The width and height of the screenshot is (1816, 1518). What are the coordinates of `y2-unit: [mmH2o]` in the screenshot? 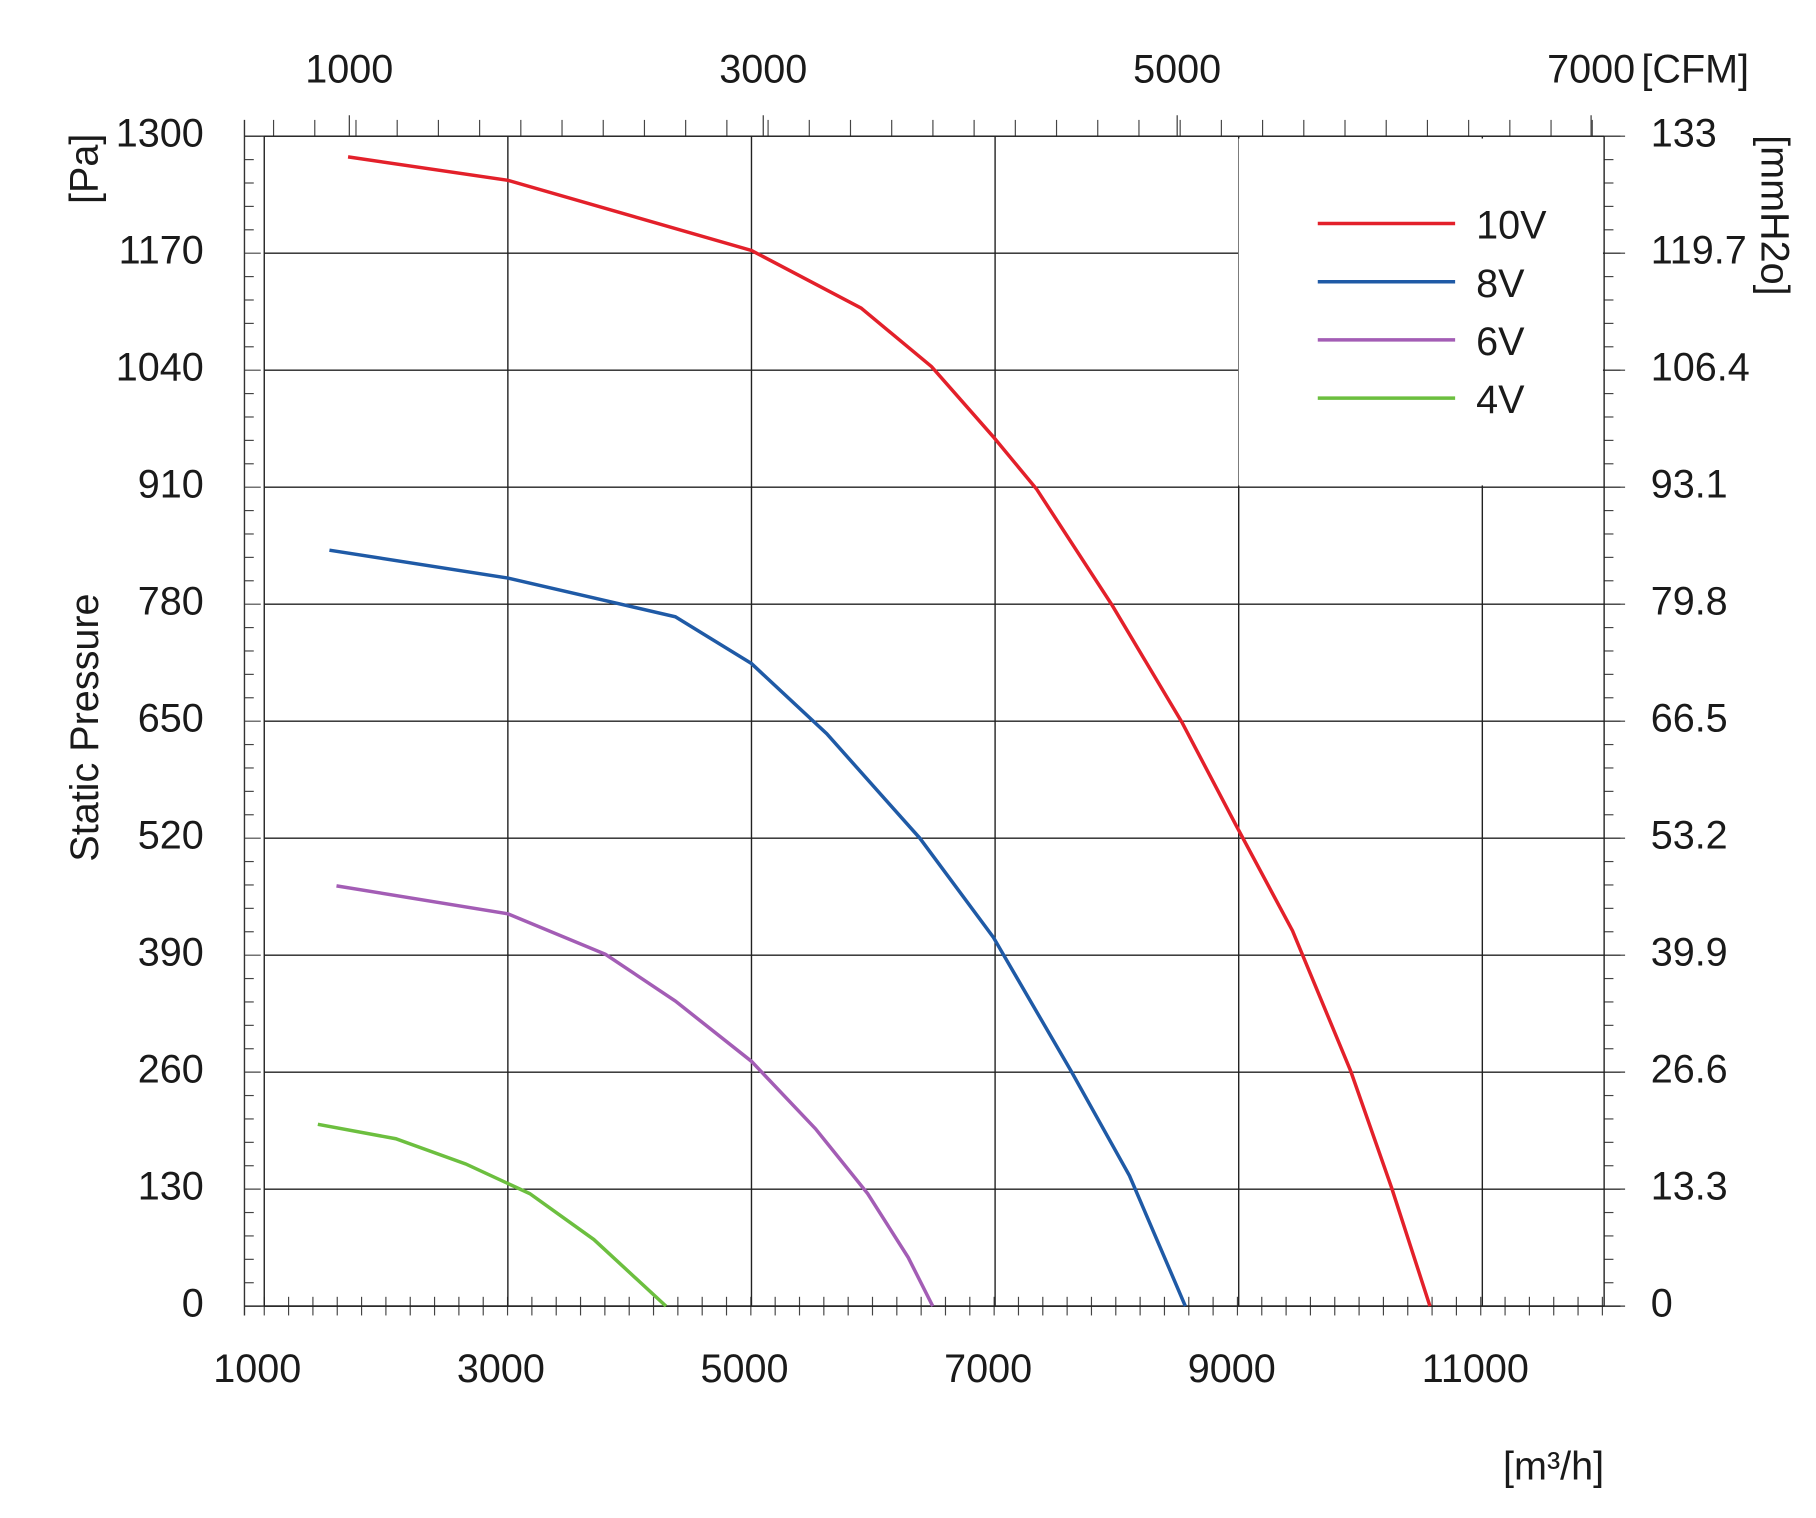 It's located at (1774, 215).